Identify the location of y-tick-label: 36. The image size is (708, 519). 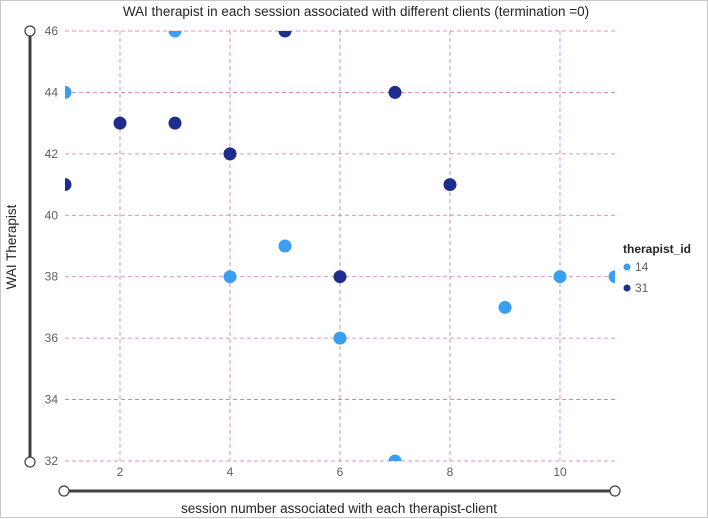
(52, 338).